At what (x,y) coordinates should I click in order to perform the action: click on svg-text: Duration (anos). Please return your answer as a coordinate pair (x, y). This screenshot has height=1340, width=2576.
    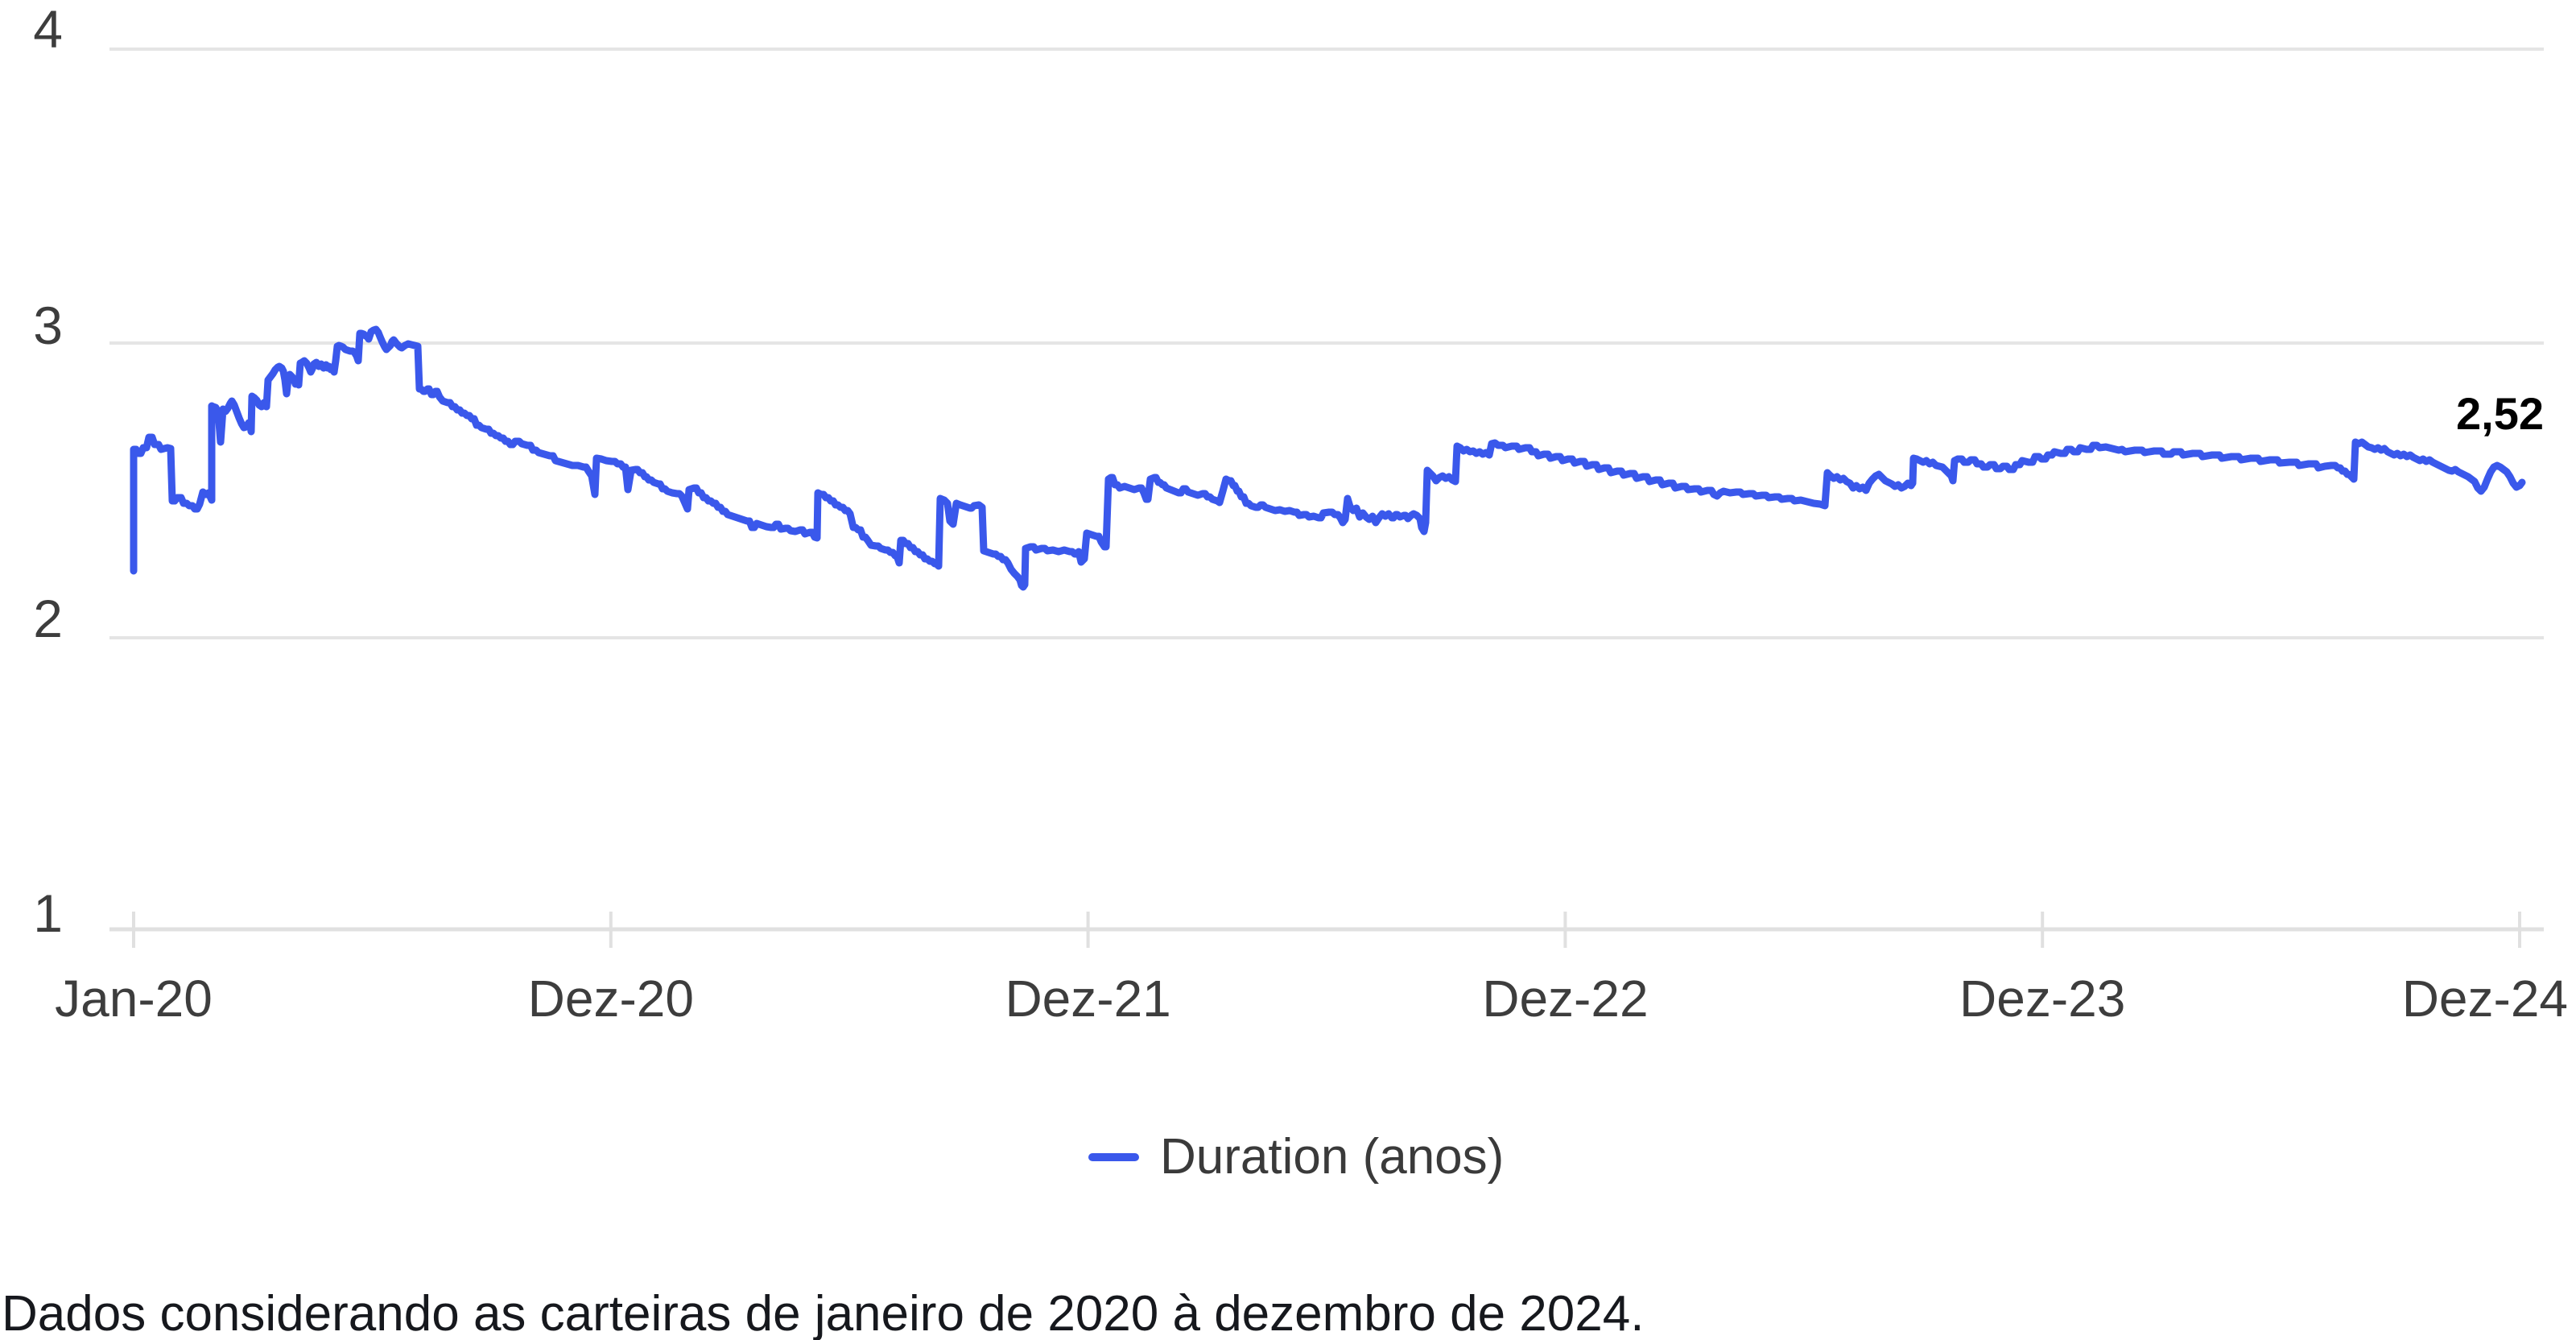
    Looking at the image, I should click on (1332, 1157).